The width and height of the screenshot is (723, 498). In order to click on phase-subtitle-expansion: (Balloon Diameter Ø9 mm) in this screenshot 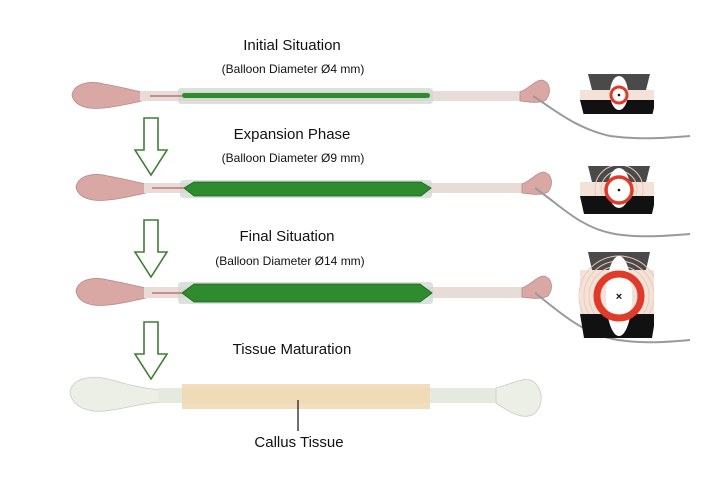, I will do `click(293, 158)`.